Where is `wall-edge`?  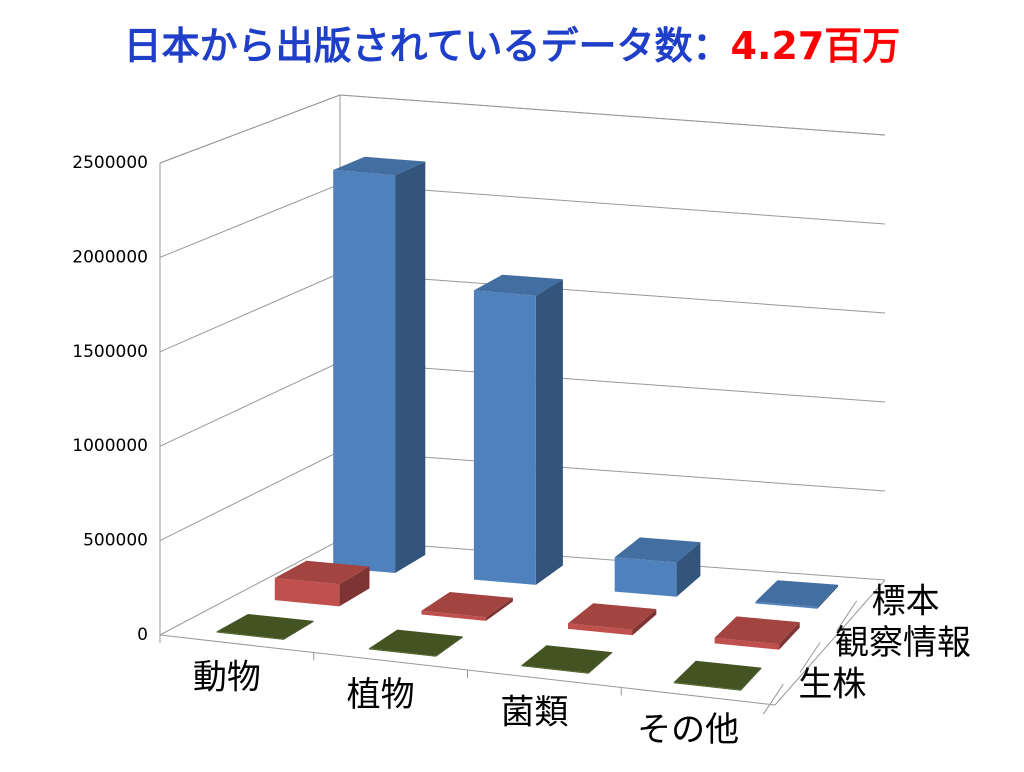 wall-edge is located at coordinates (522, 129).